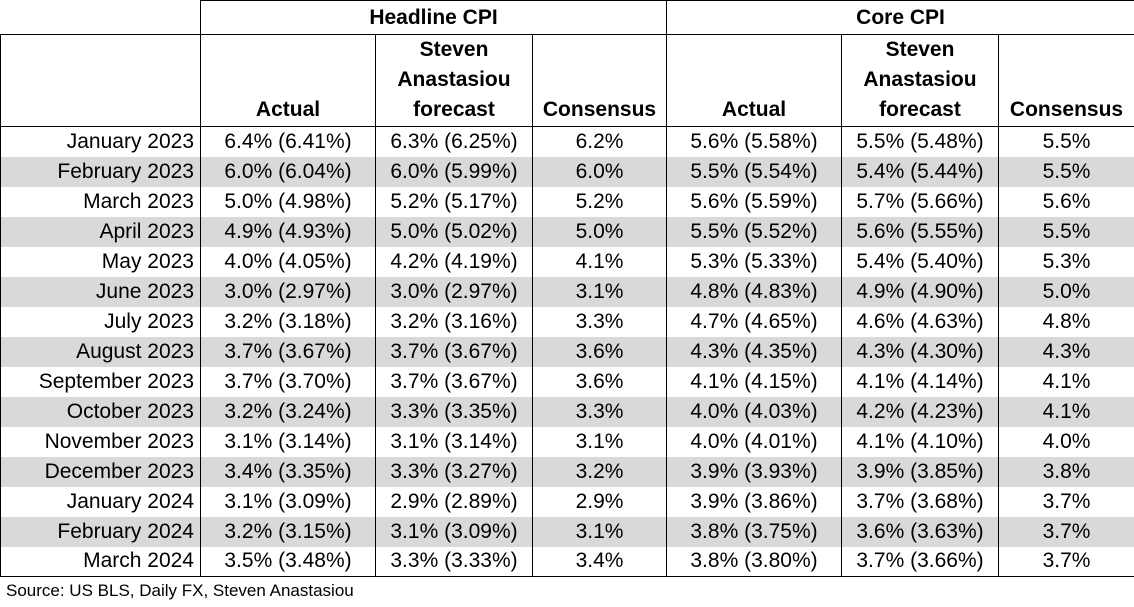  I want to click on table-cell: 3.7%, so click(1065, 561).